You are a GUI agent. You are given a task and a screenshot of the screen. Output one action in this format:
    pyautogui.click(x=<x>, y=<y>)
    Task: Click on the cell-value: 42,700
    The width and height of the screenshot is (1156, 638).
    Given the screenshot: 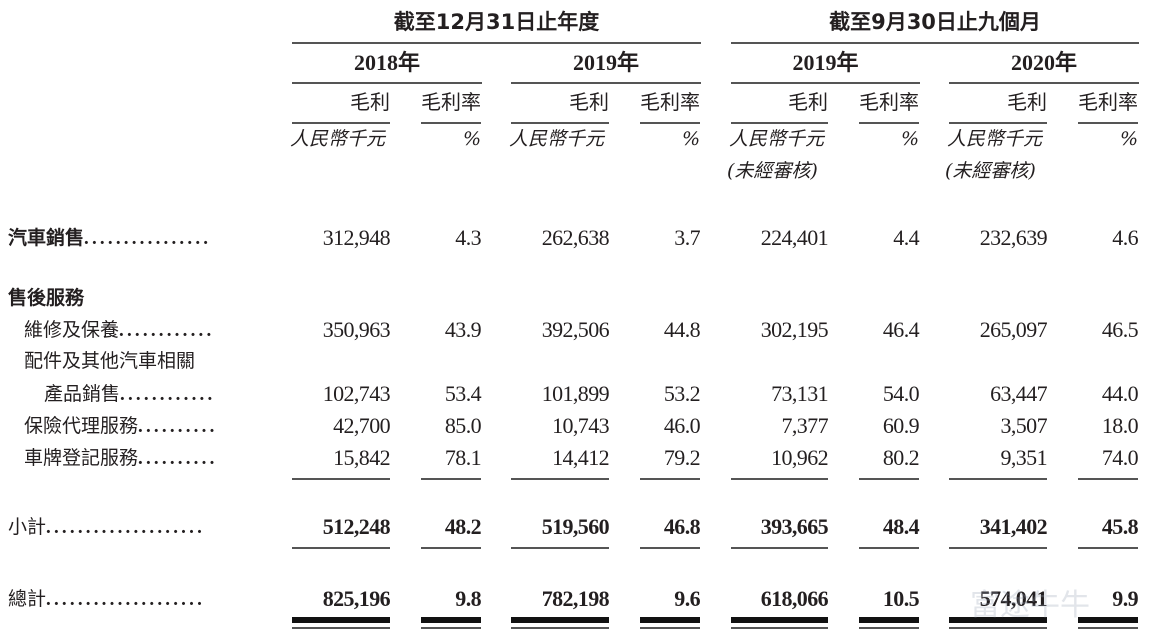 What is the action you would take?
    pyautogui.click(x=362, y=425)
    